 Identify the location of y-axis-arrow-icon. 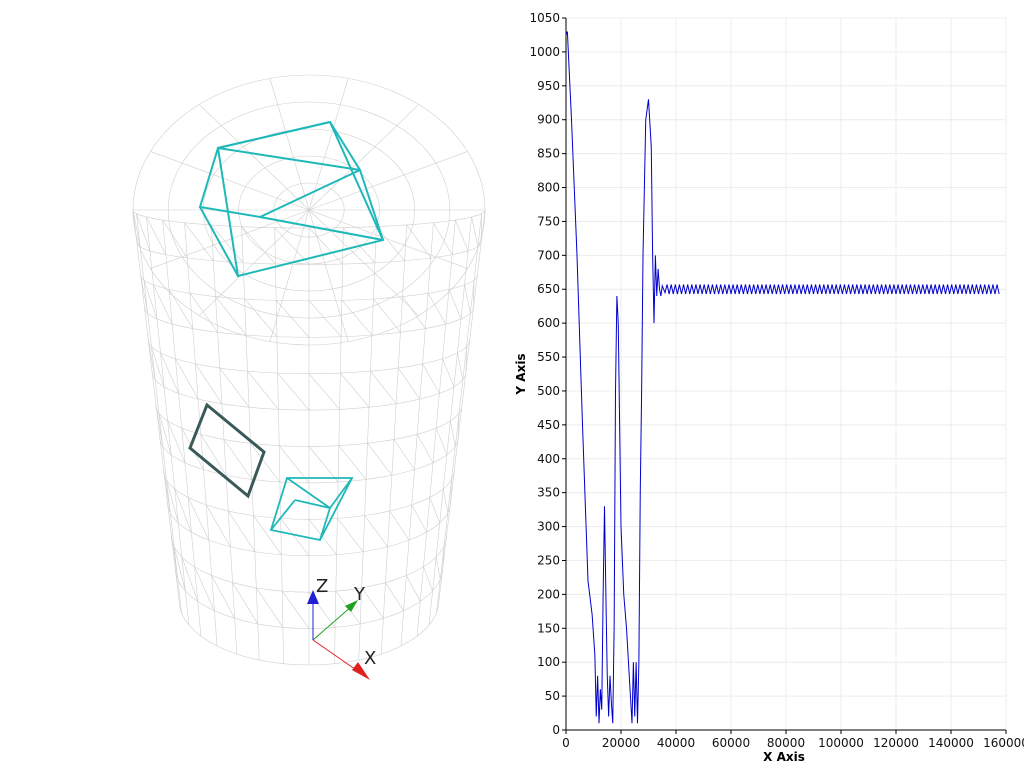
(351, 606).